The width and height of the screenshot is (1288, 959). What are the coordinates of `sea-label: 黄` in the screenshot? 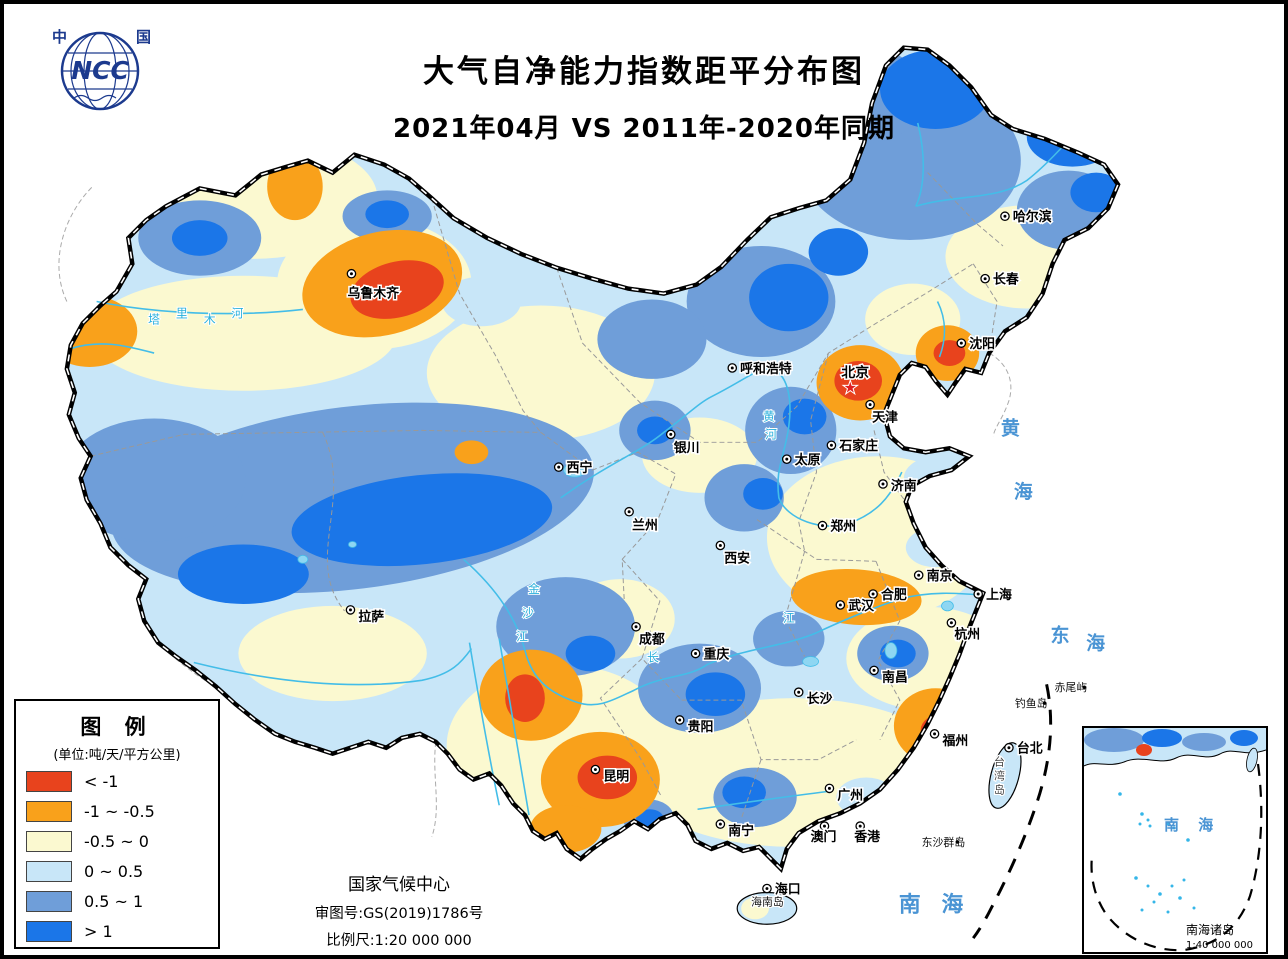 It's located at (1010, 427).